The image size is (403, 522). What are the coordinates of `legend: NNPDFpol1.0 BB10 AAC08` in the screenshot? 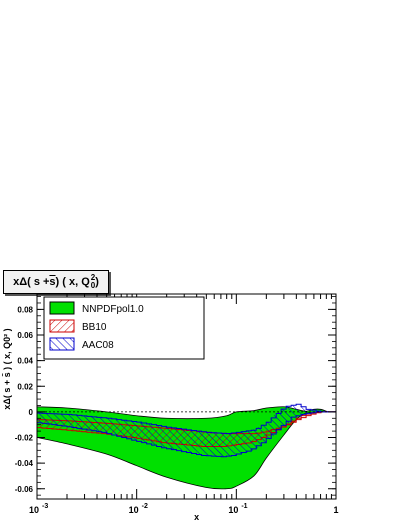 It's located at (124, 328).